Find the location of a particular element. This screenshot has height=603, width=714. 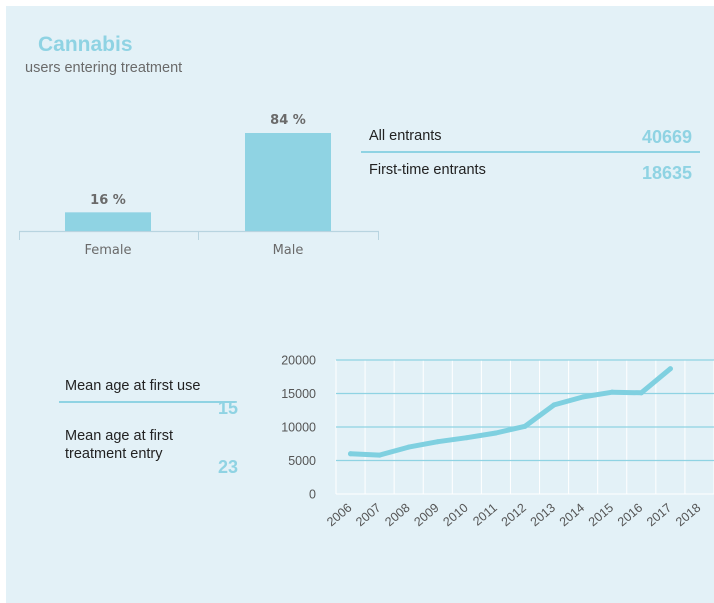

age-first-treatment-label: Mean age at first treatment entry is located at coordinates (119, 445).